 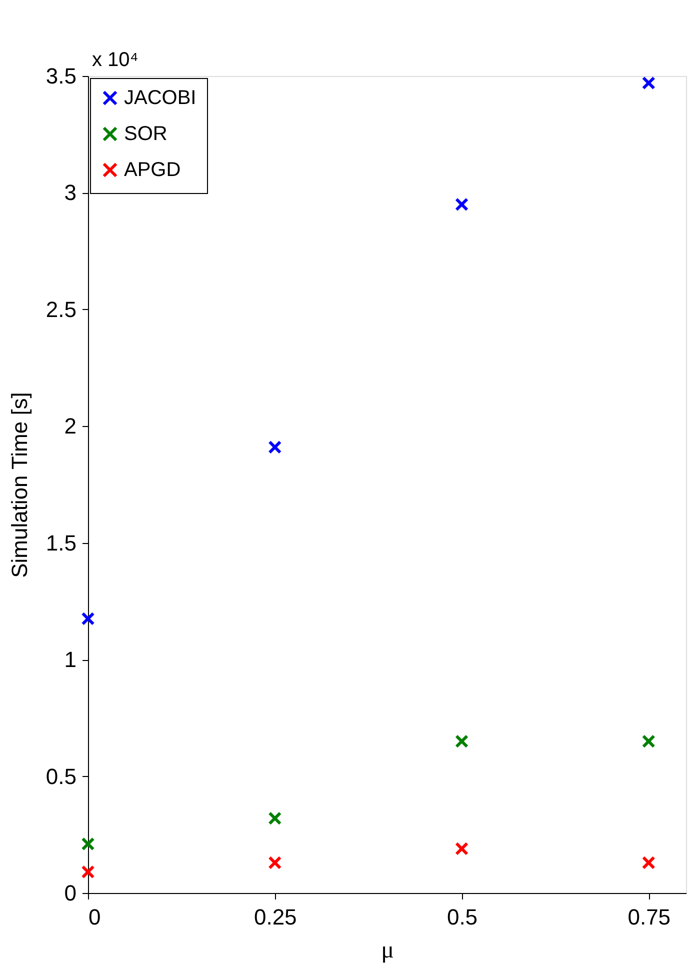 What do you see at coordinates (70, 193) in the screenshot?
I see `y-tick-label: 3` at bounding box center [70, 193].